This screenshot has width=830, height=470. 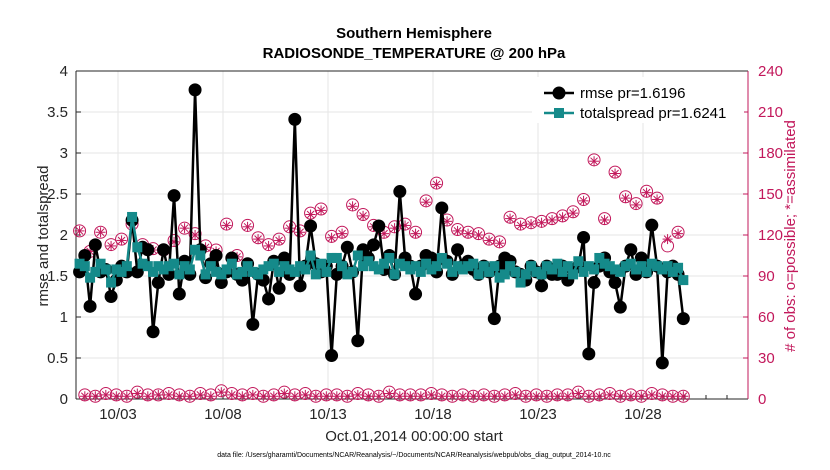 What do you see at coordinates (653, 113) in the screenshot?
I see `legend-spread-label: totalspread pr=1.6241` at bounding box center [653, 113].